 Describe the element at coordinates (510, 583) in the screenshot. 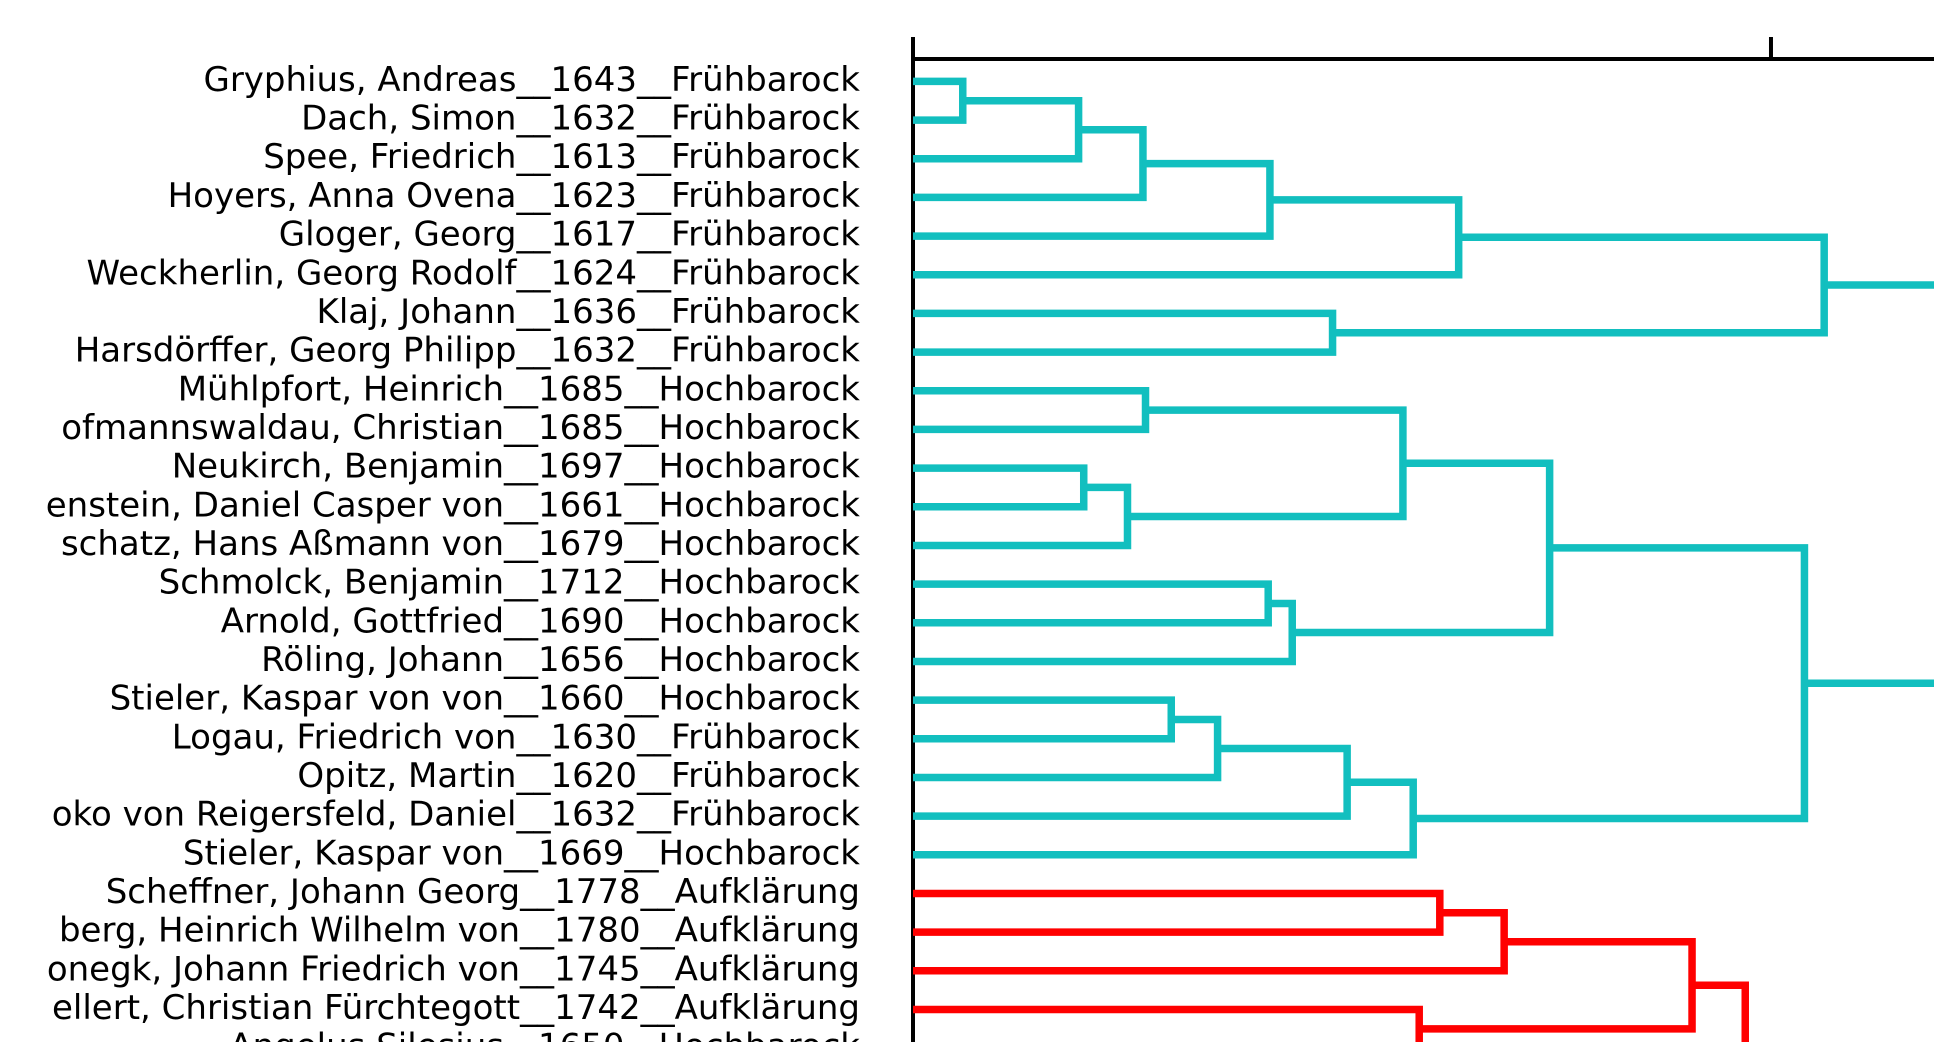

I see `leaf-label: Schmolck, Benjamin__1712__Hochbarock` at that location.